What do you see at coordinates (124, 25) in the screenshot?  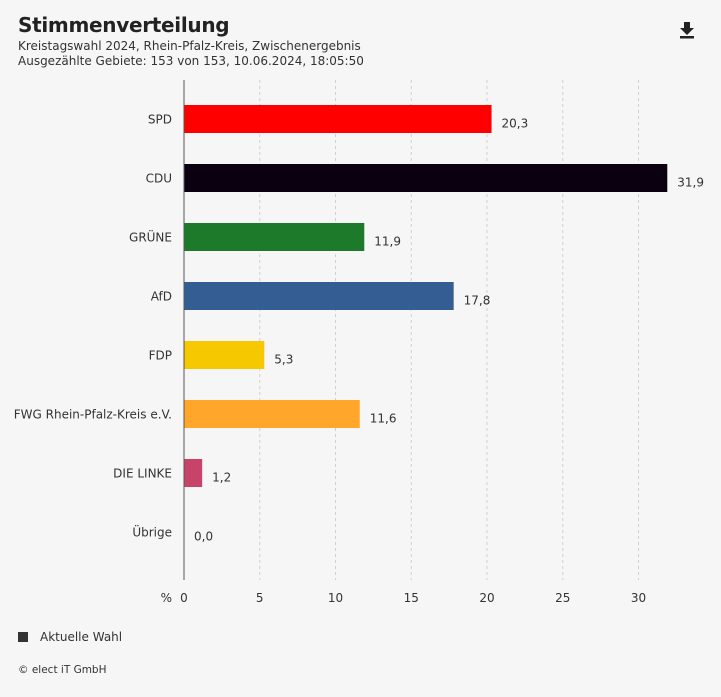 I see `chart-title: Stimmenverteilung` at bounding box center [124, 25].